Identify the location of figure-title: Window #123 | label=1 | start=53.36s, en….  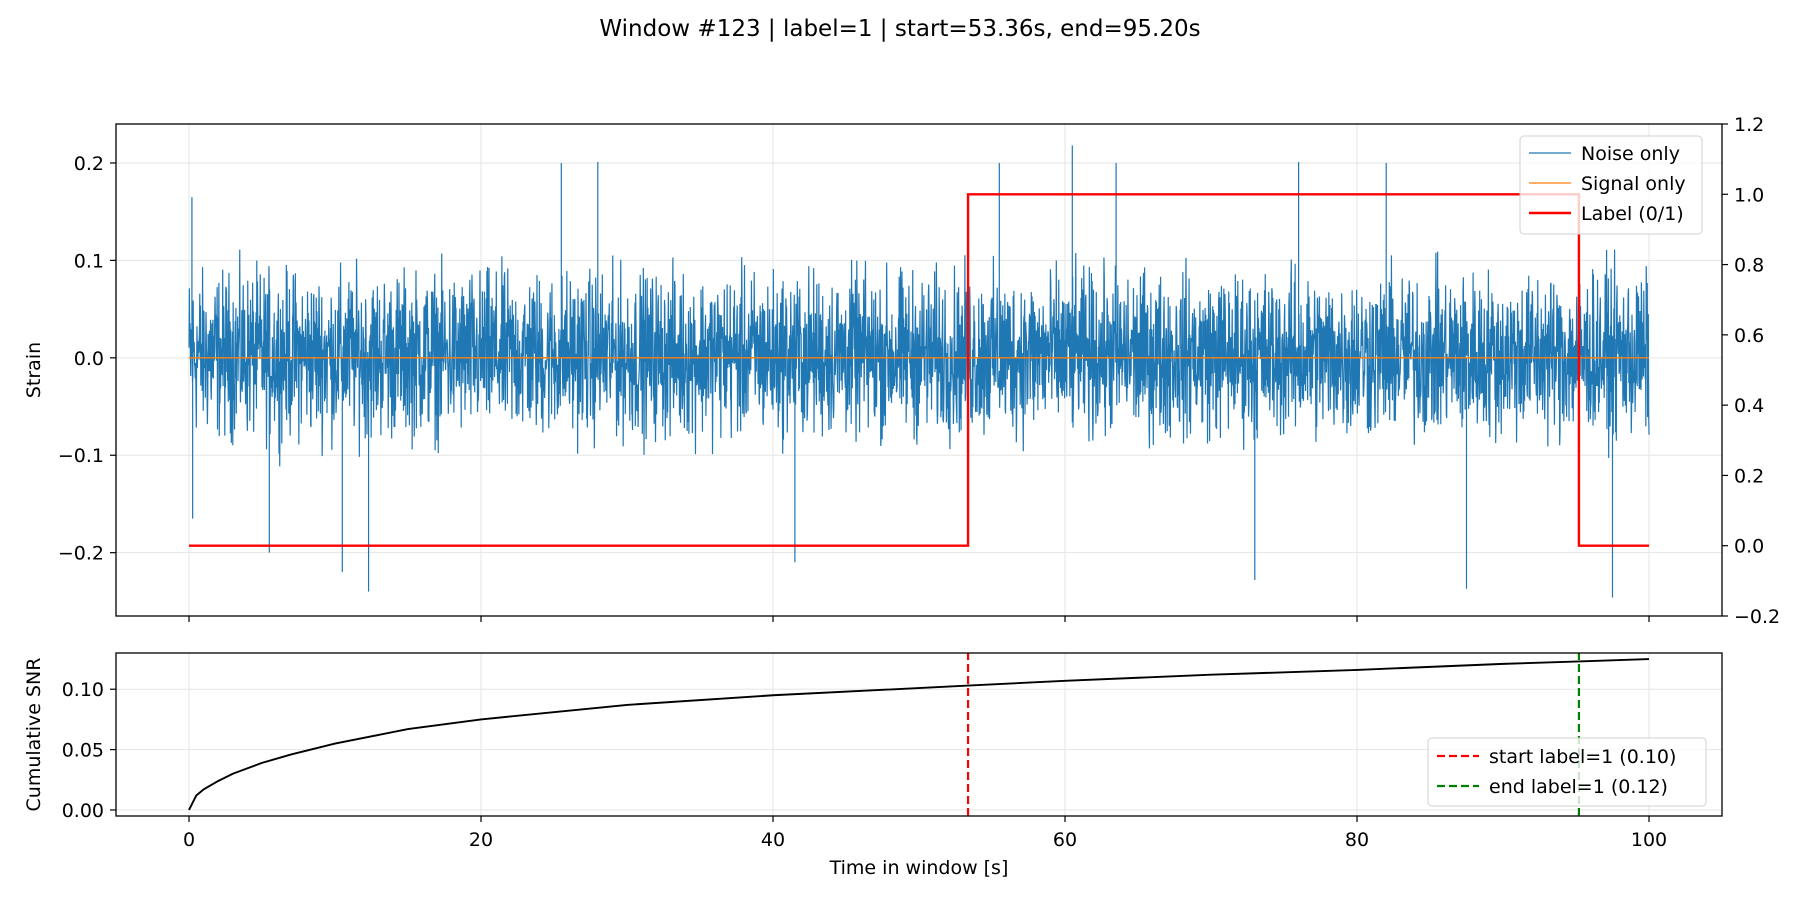
(899, 29).